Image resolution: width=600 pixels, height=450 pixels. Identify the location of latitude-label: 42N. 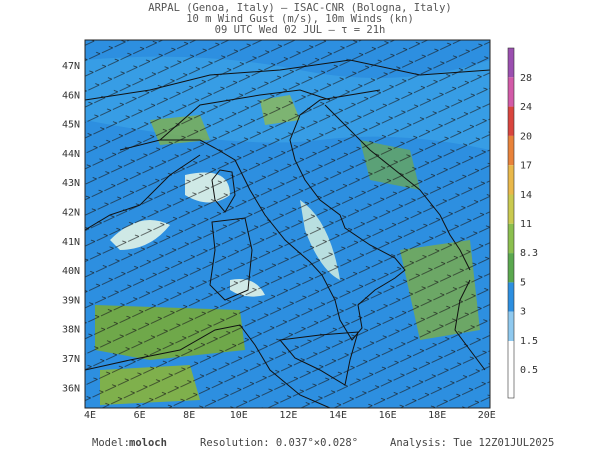
(71, 213).